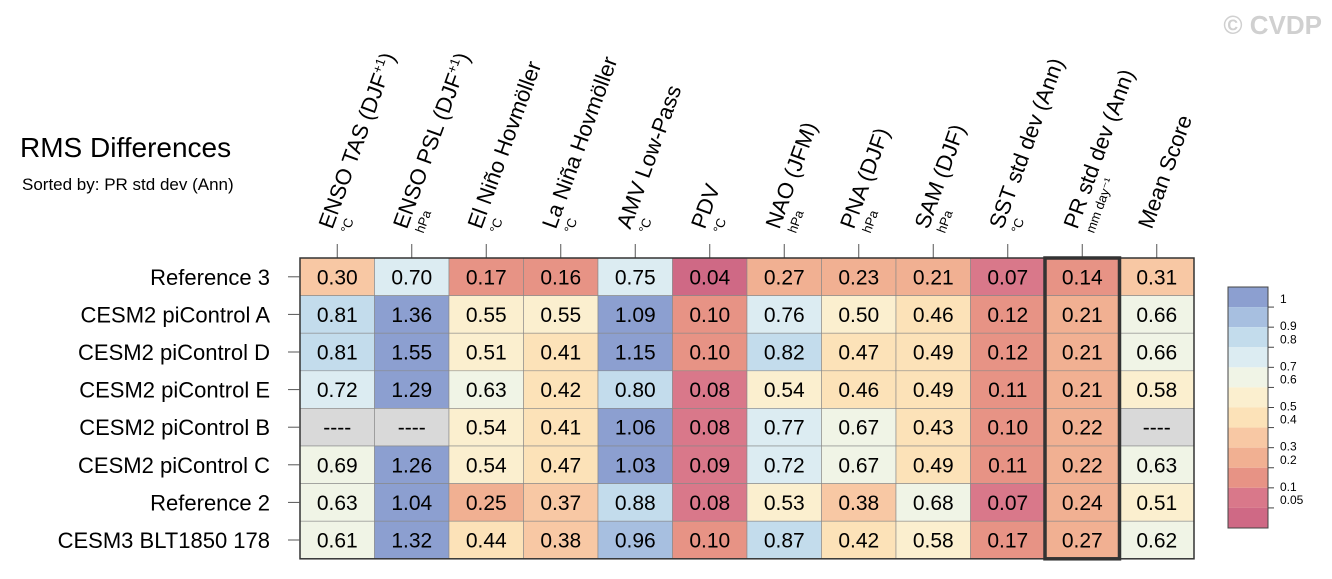  I want to click on colorbar-label: 0.4, so click(1288, 420).